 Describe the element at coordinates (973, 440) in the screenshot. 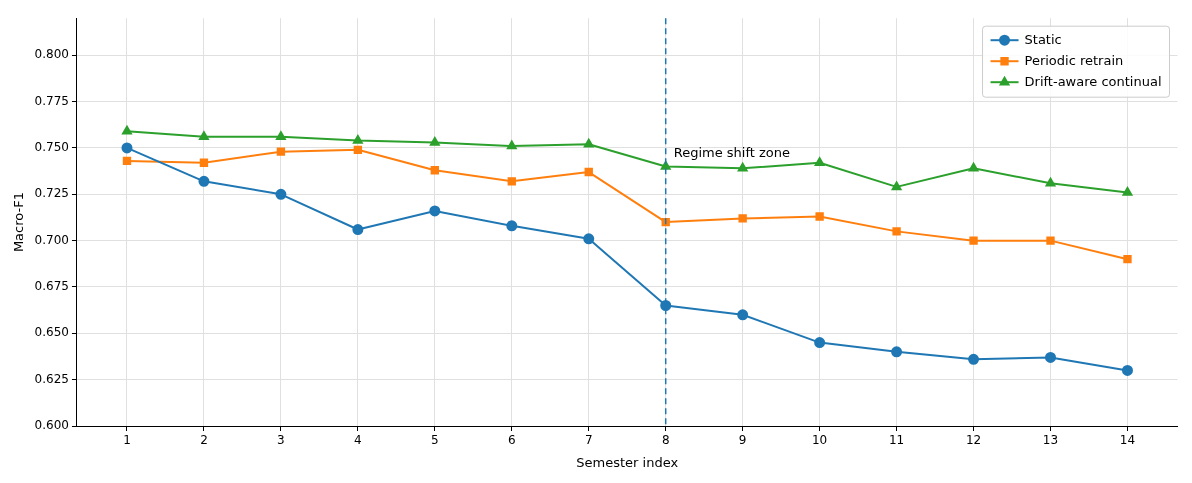

I see `x-tick-label: 12` at that location.